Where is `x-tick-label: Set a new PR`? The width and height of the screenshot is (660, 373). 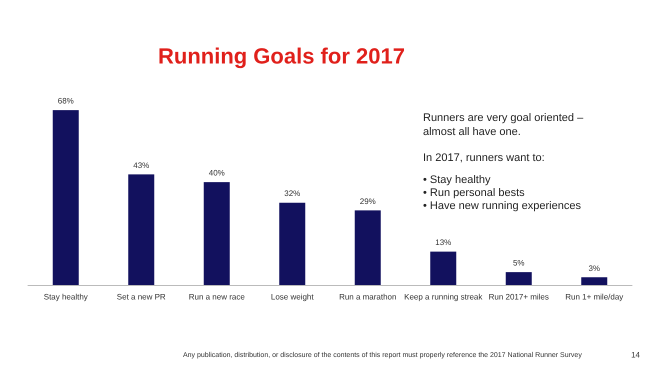 x-tick-label: Set a new PR is located at coordinates (141, 297).